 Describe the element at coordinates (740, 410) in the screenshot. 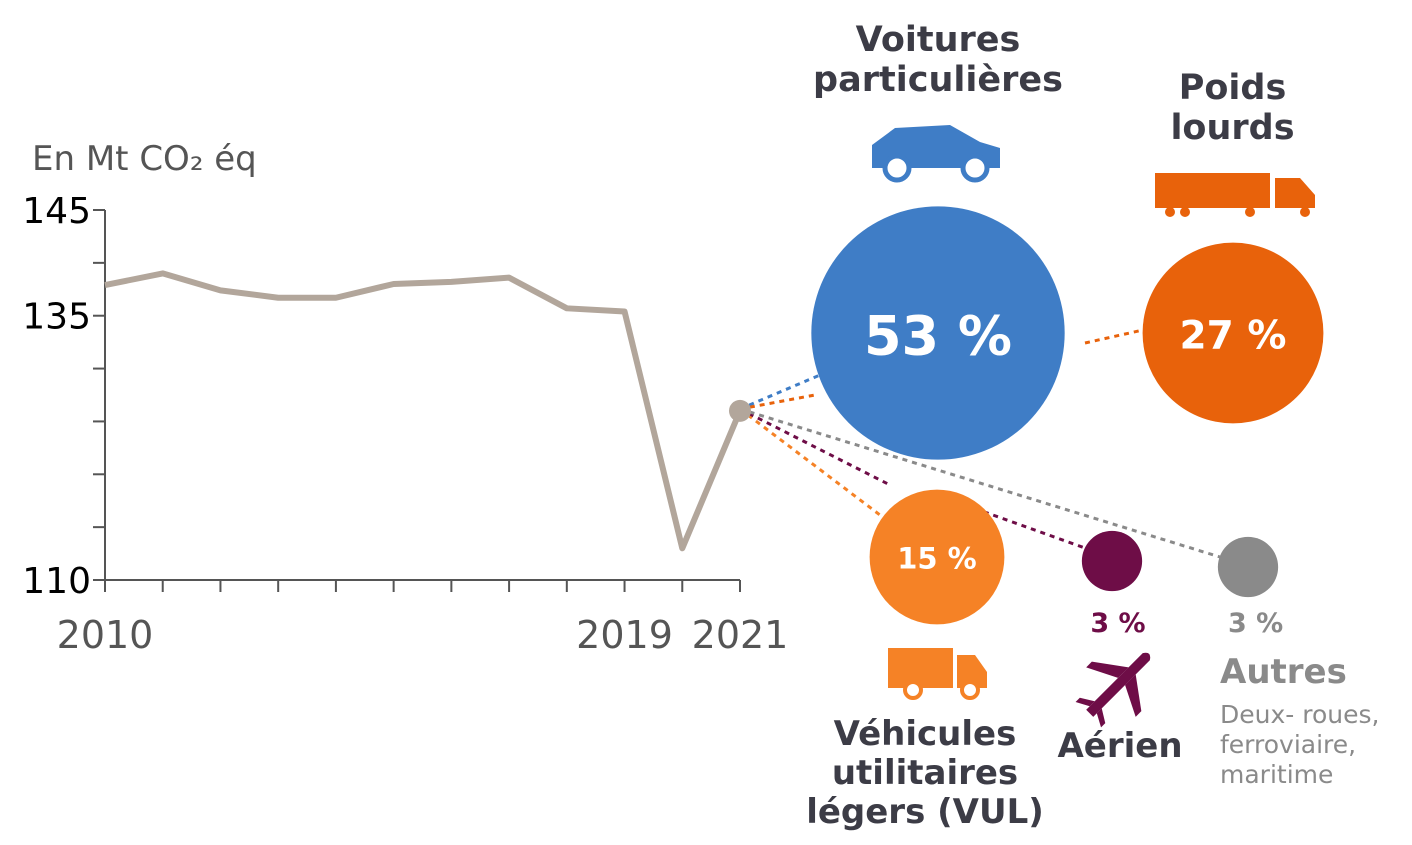

I see `end-point` at that location.